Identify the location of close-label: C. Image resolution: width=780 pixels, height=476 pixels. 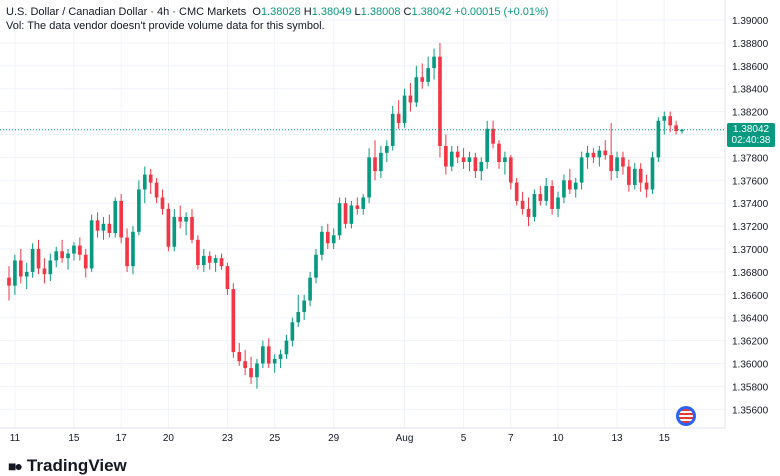
(407, 12).